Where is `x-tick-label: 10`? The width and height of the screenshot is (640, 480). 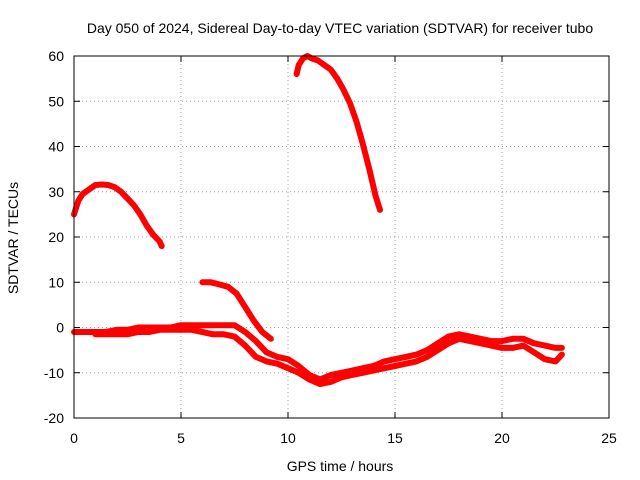
x-tick-label: 10 is located at coordinates (288, 438).